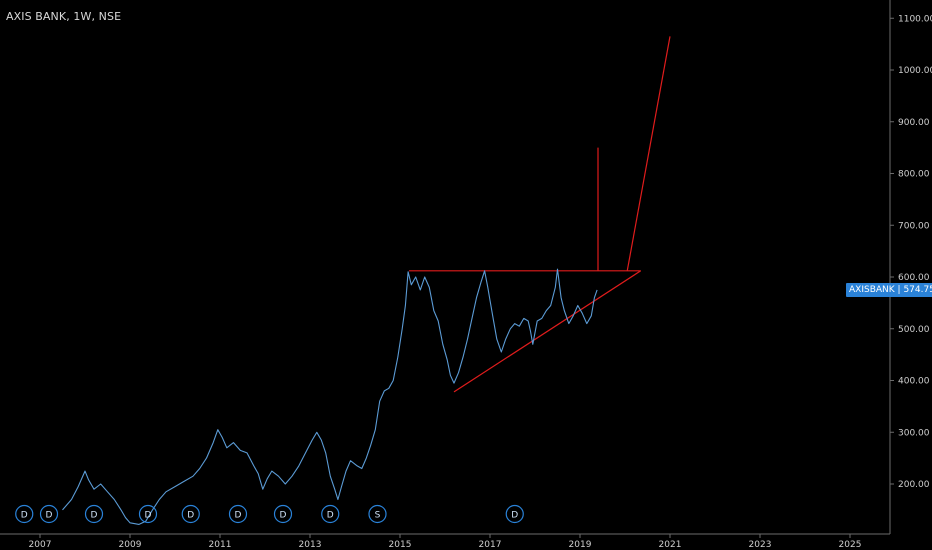 The width and height of the screenshot is (932, 550). Describe the element at coordinates (914, 226) in the screenshot. I see `y-tick-label: 700.00` at that location.